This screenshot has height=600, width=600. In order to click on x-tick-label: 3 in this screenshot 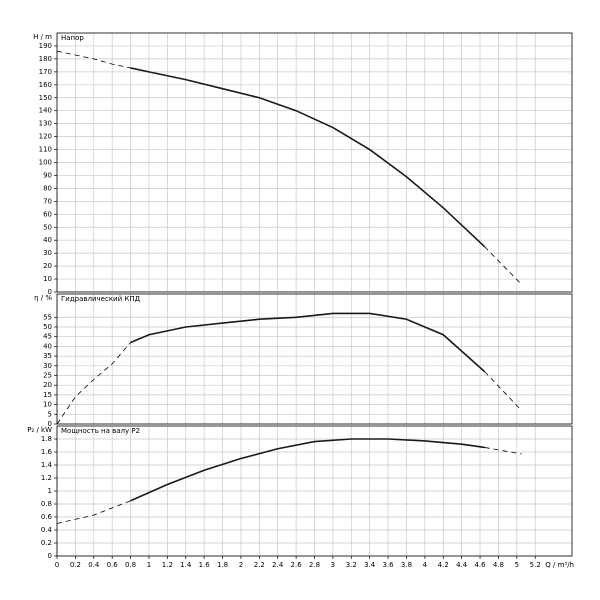, I will do `click(333, 565)`.